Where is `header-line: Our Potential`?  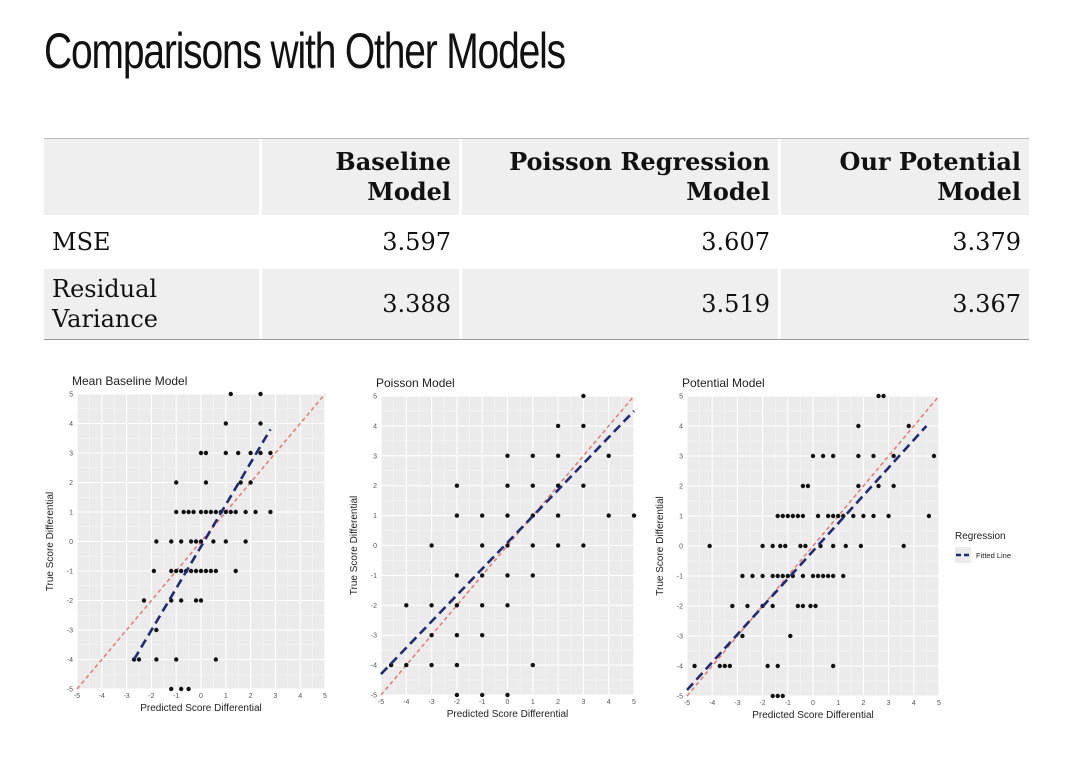
header-line: Our Potential is located at coordinates (930, 161).